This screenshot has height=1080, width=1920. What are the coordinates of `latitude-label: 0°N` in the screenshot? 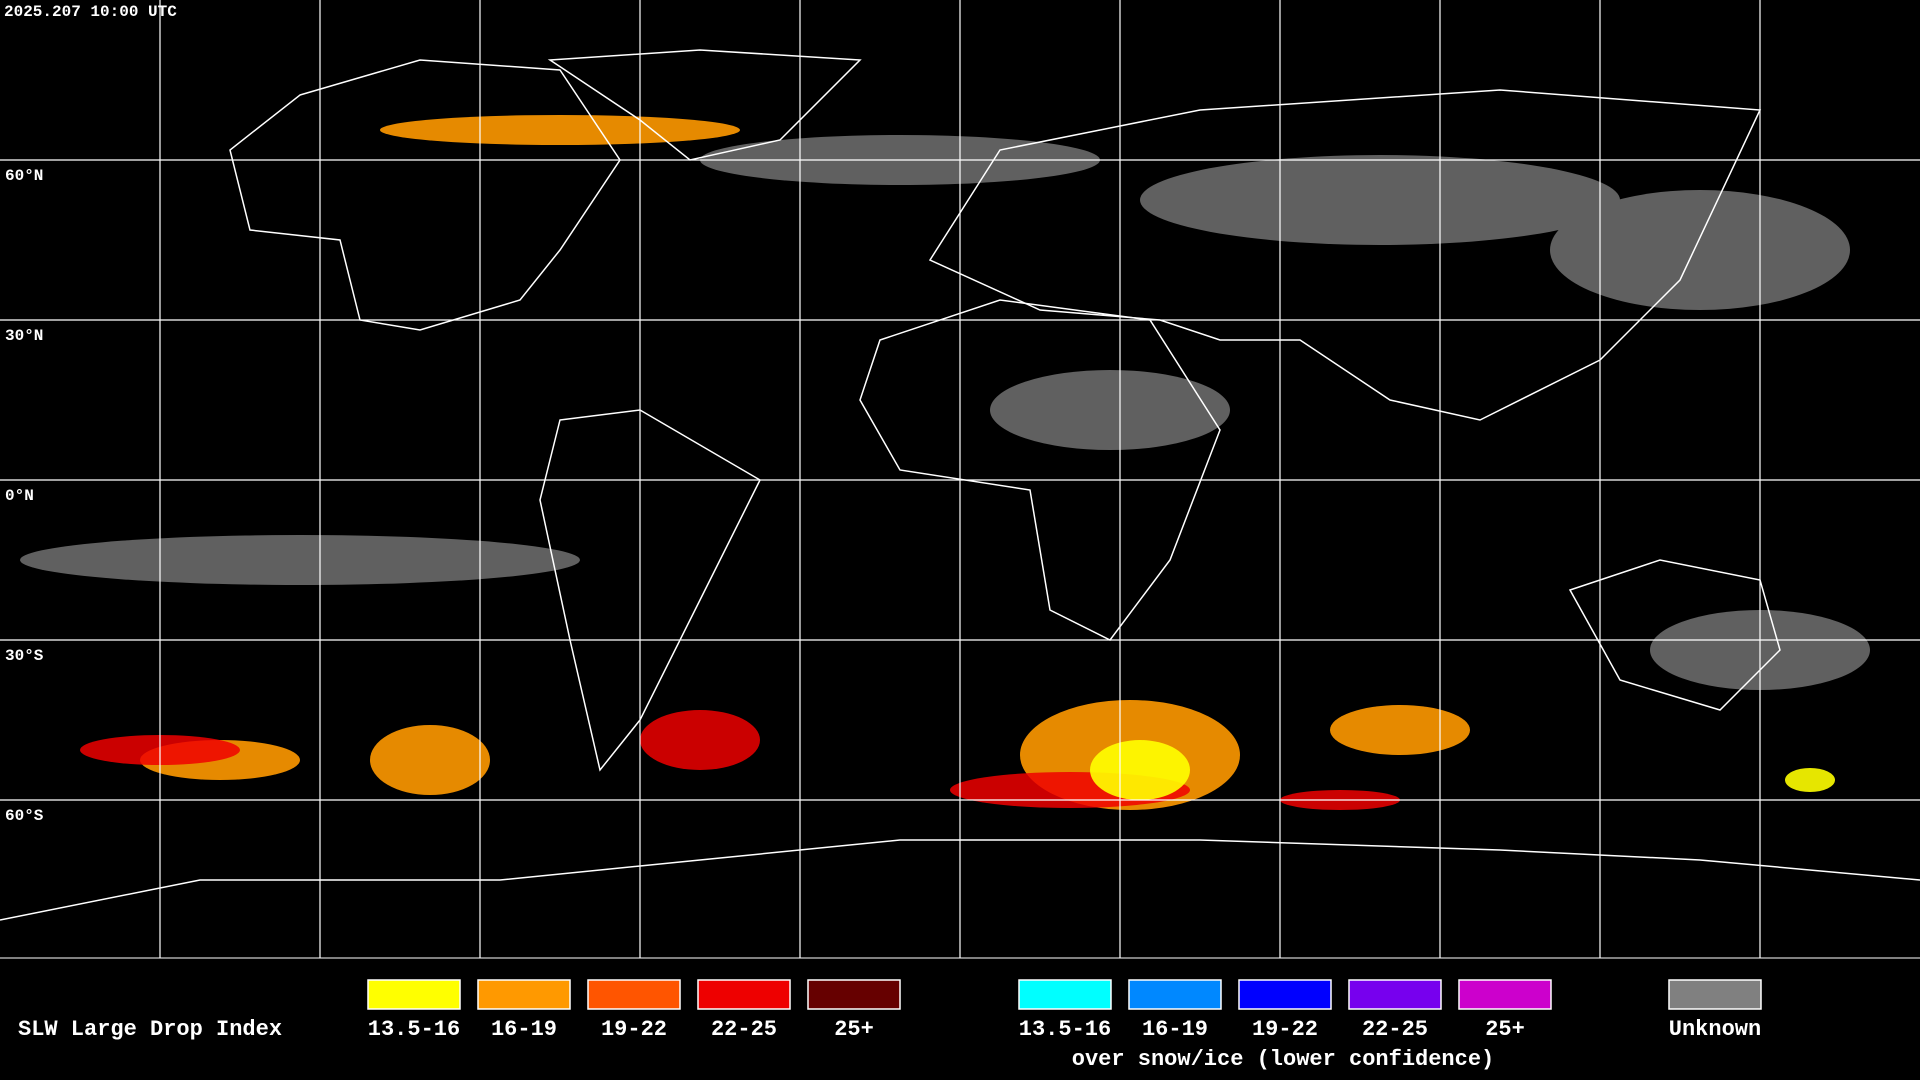 It's located at (19, 496).